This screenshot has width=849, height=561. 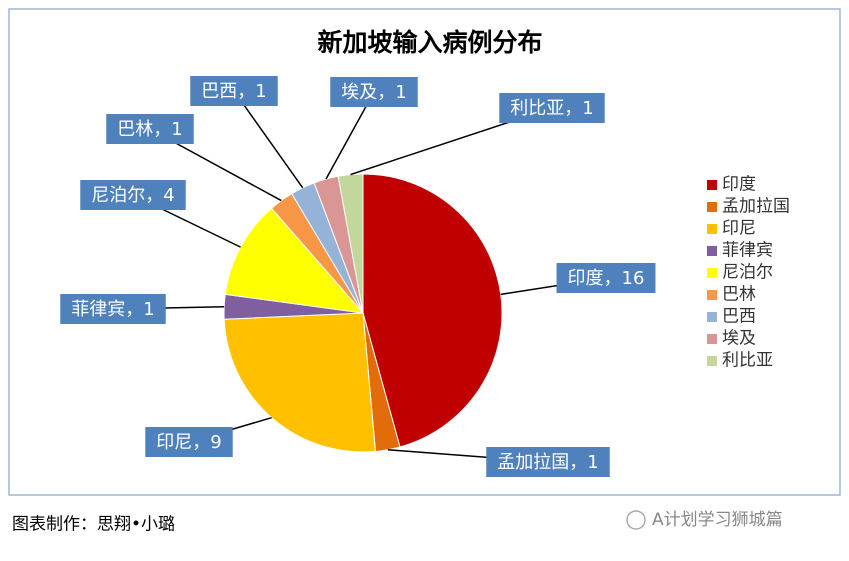 I want to click on chart-title: 新加坡输入病例分布, so click(x=429, y=42).